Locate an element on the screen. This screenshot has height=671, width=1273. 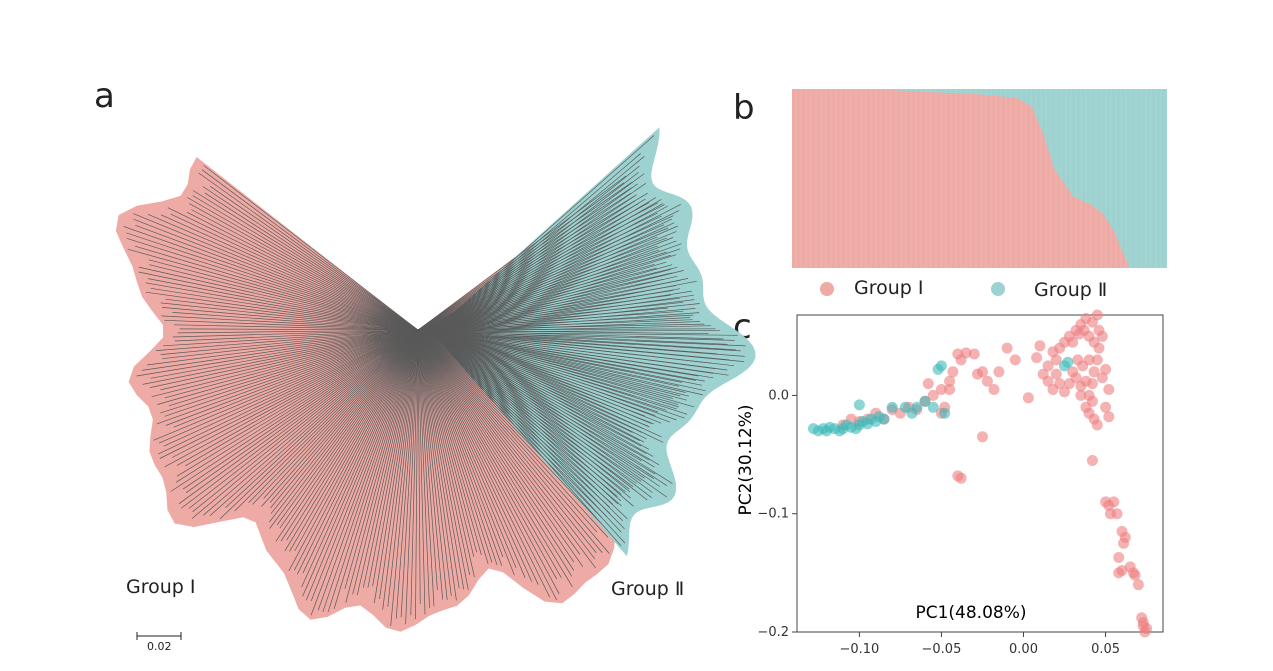
legend-group1-marker is located at coordinates (827, 289).